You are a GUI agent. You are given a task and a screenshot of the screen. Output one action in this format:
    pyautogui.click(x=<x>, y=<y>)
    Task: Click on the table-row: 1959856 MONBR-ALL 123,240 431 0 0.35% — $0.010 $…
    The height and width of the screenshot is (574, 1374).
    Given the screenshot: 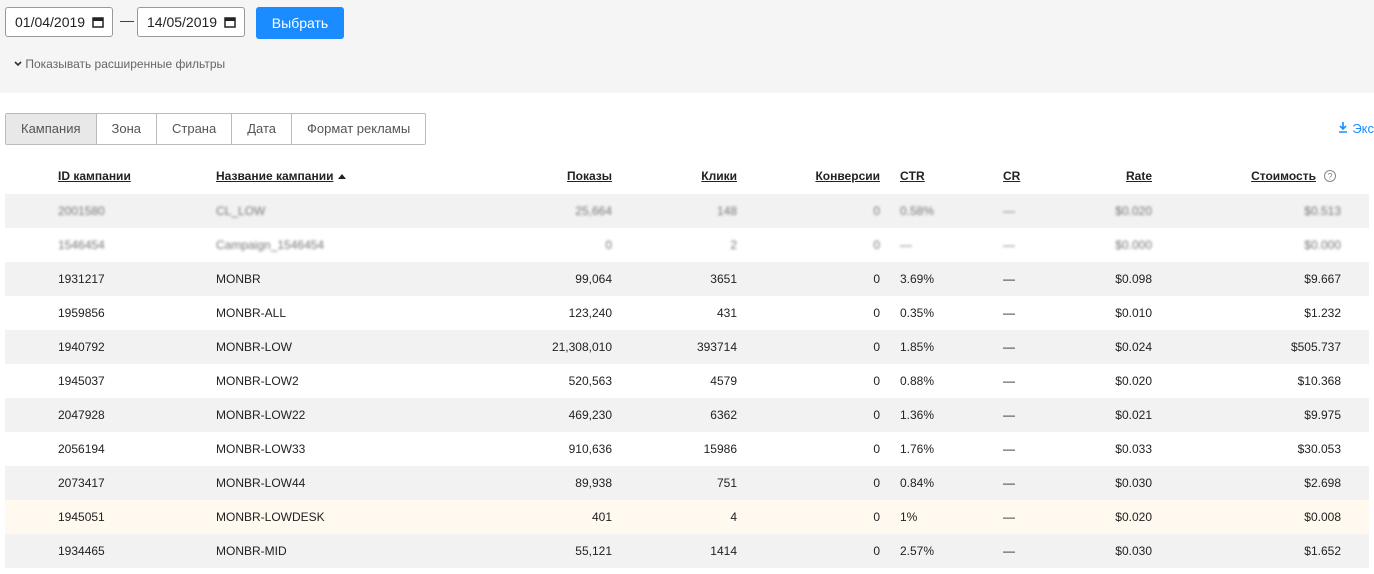 What is the action you would take?
    pyautogui.click(x=687, y=313)
    